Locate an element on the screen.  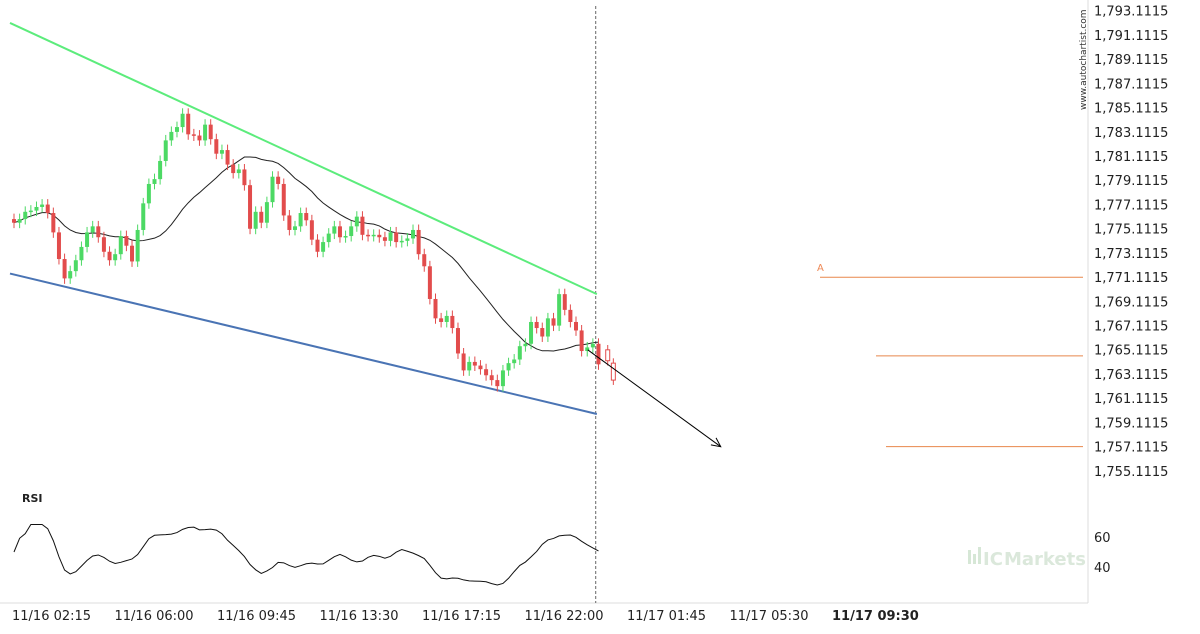
icmarkets-brand-suffix: Markets is located at coordinates (1045, 559).